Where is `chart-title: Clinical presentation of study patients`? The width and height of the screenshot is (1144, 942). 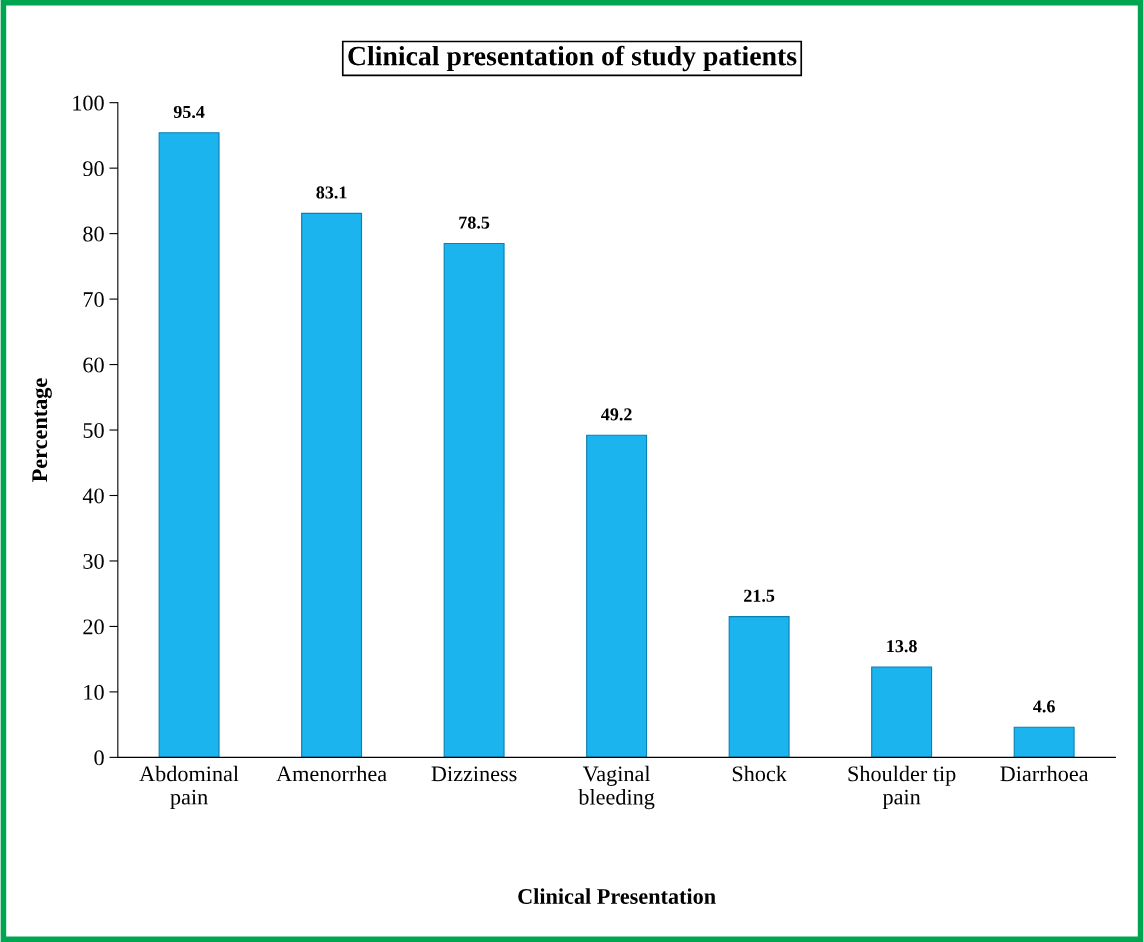 chart-title: Clinical presentation of study patients is located at coordinates (572, 58).